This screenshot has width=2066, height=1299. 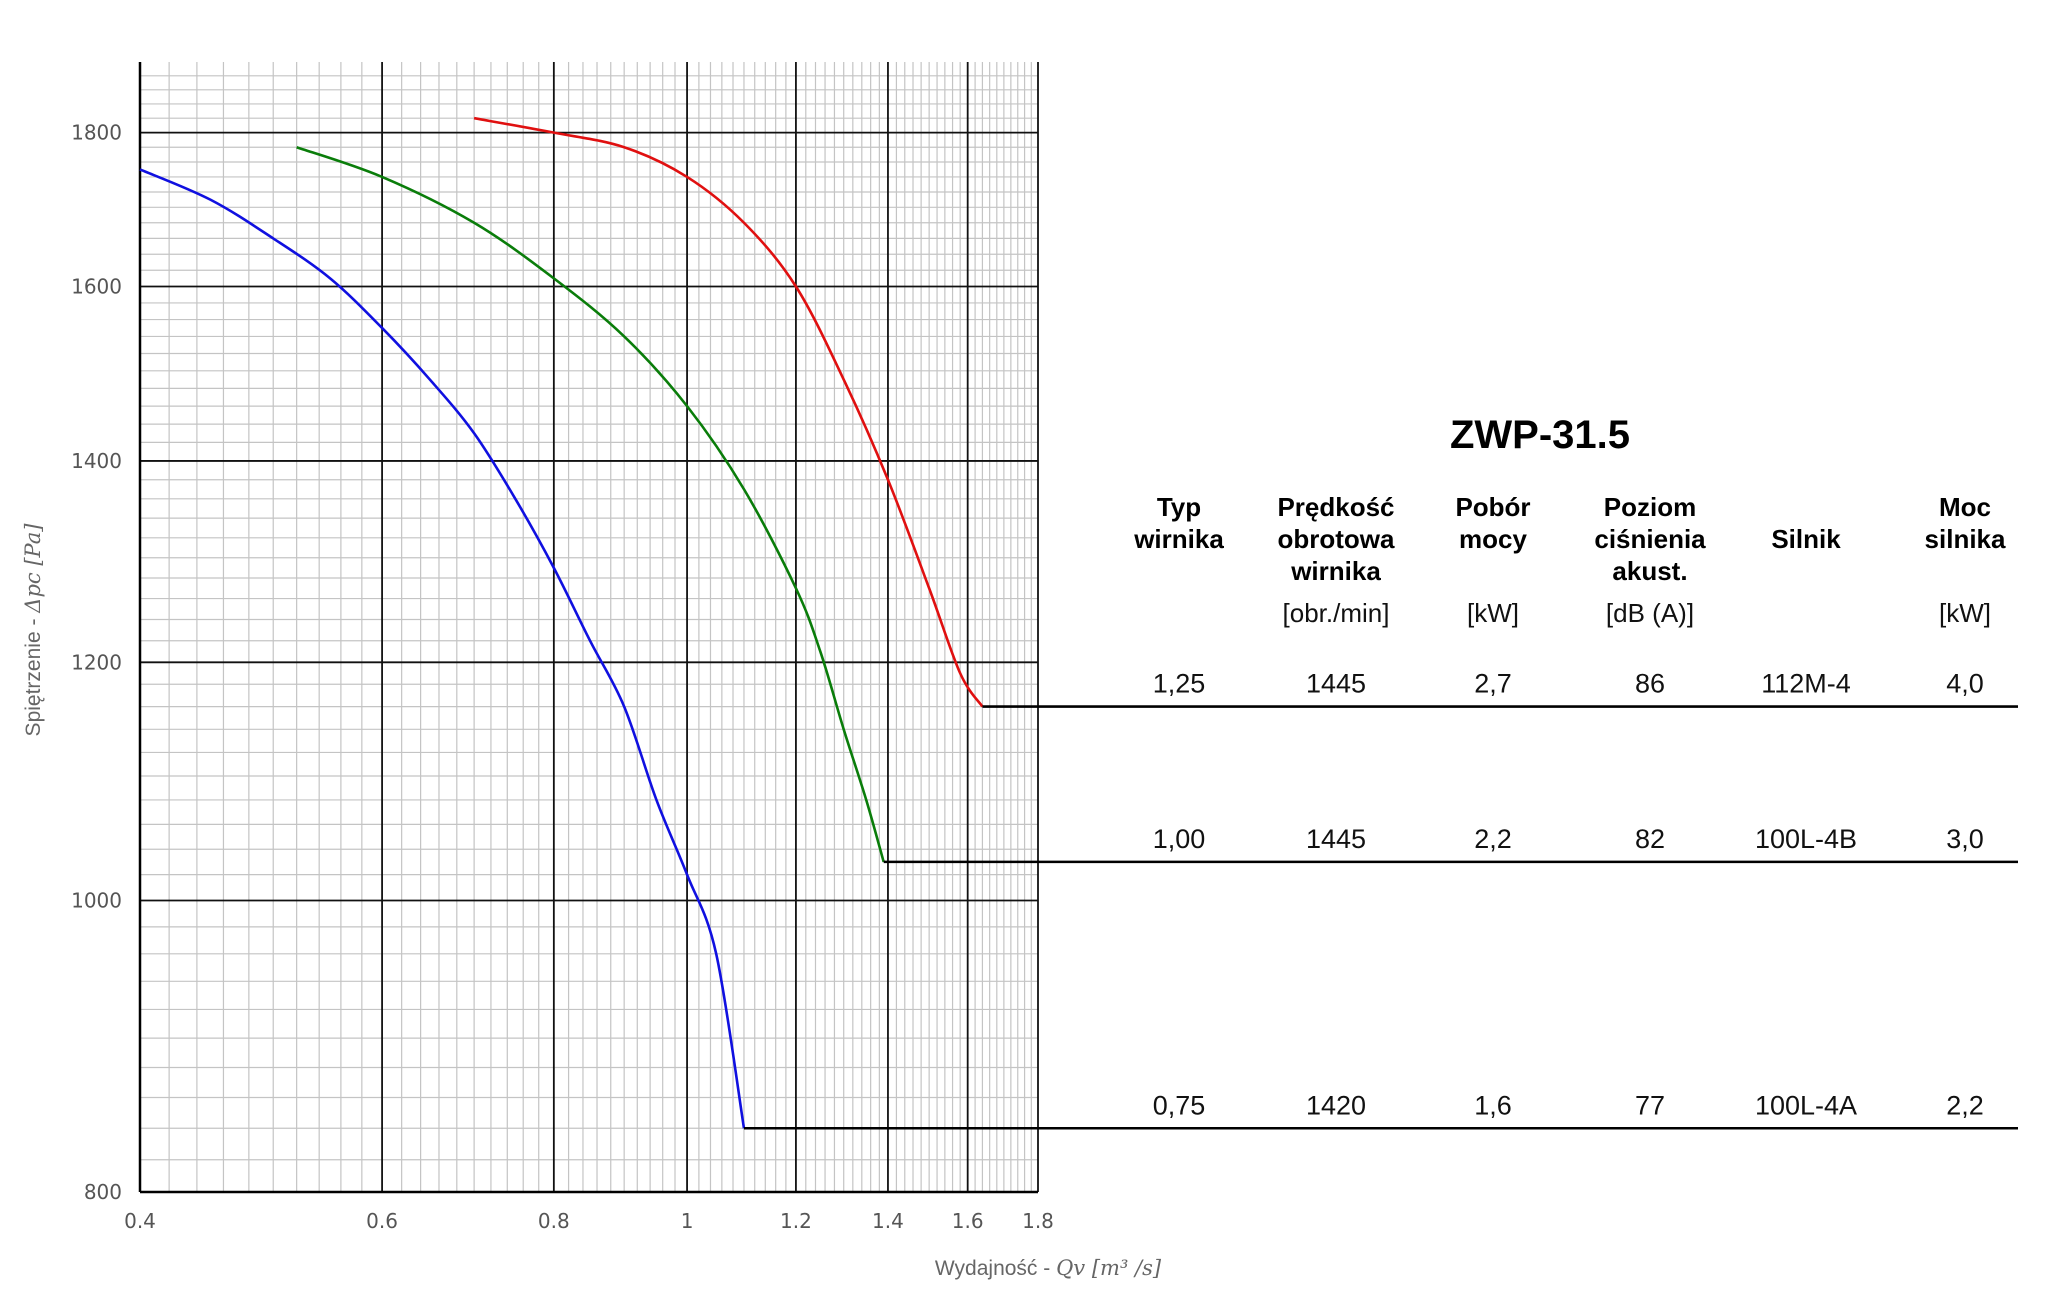 I want to click on y-tick-labels: 800 1000 1200 1400 1600 1800, so click(x=96, y=662).